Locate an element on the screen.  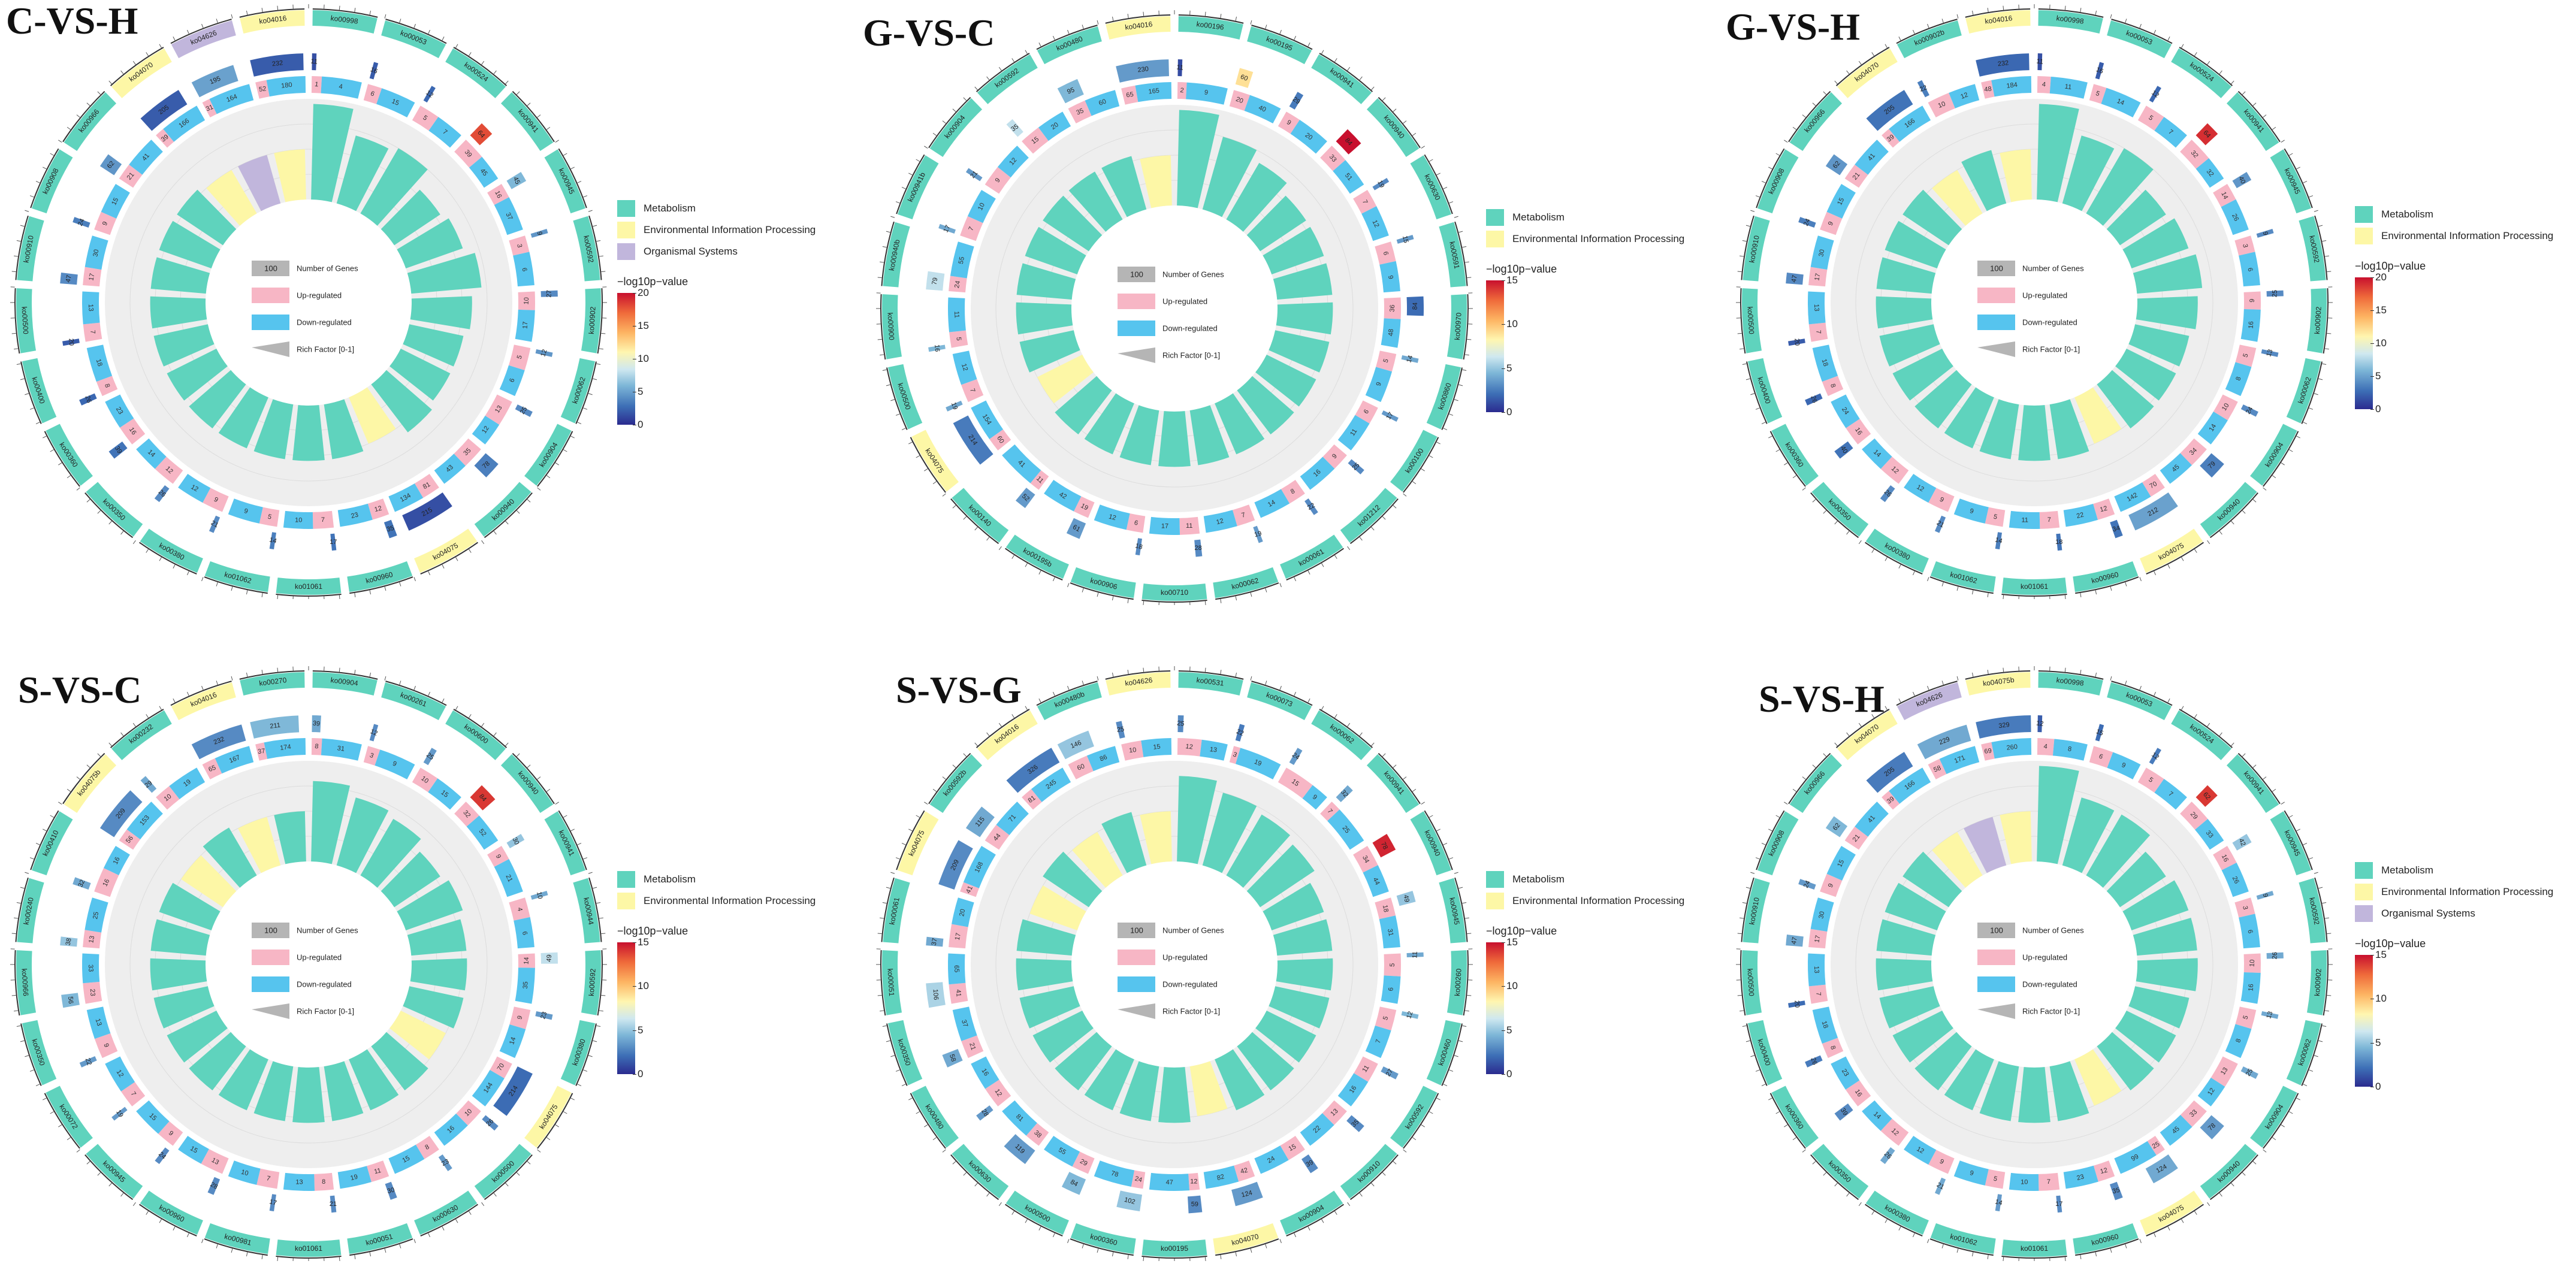
gene-count-label: 32 is located at coordinates (82, 884).